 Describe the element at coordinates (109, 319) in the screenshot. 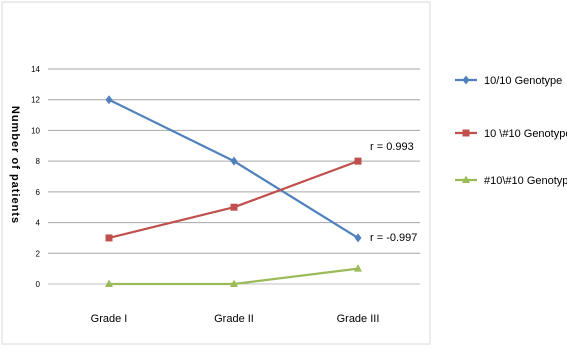

I see `x-tick-label: Grade I` at that location.